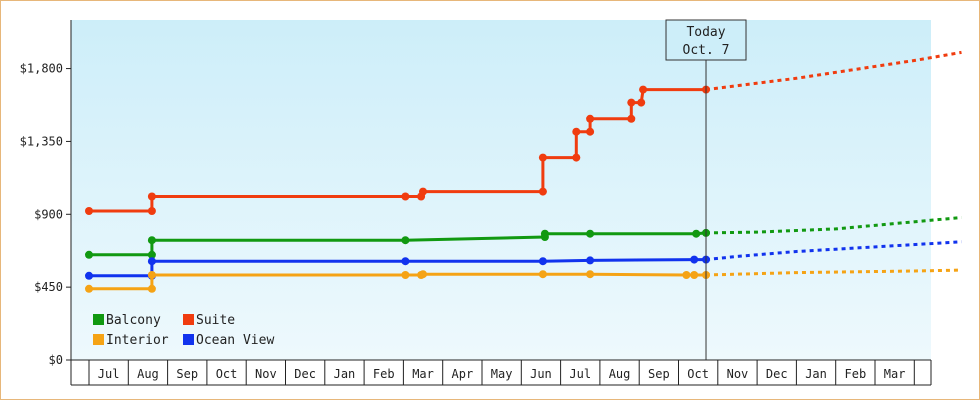  I want to click on legend-swatch-balcony, so click(98, 319).